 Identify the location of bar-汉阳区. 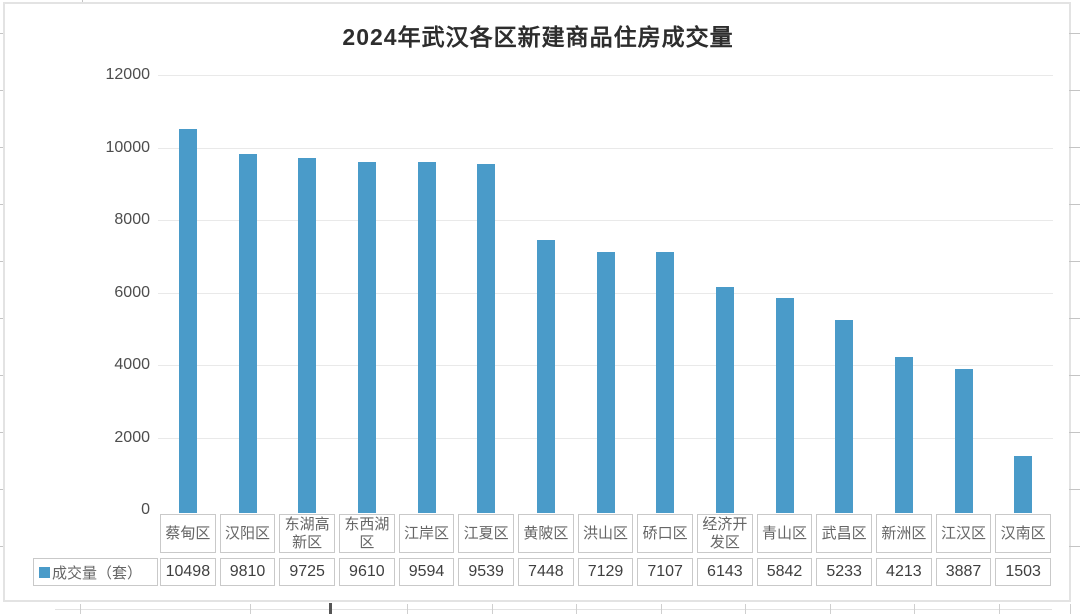
(247, 333).